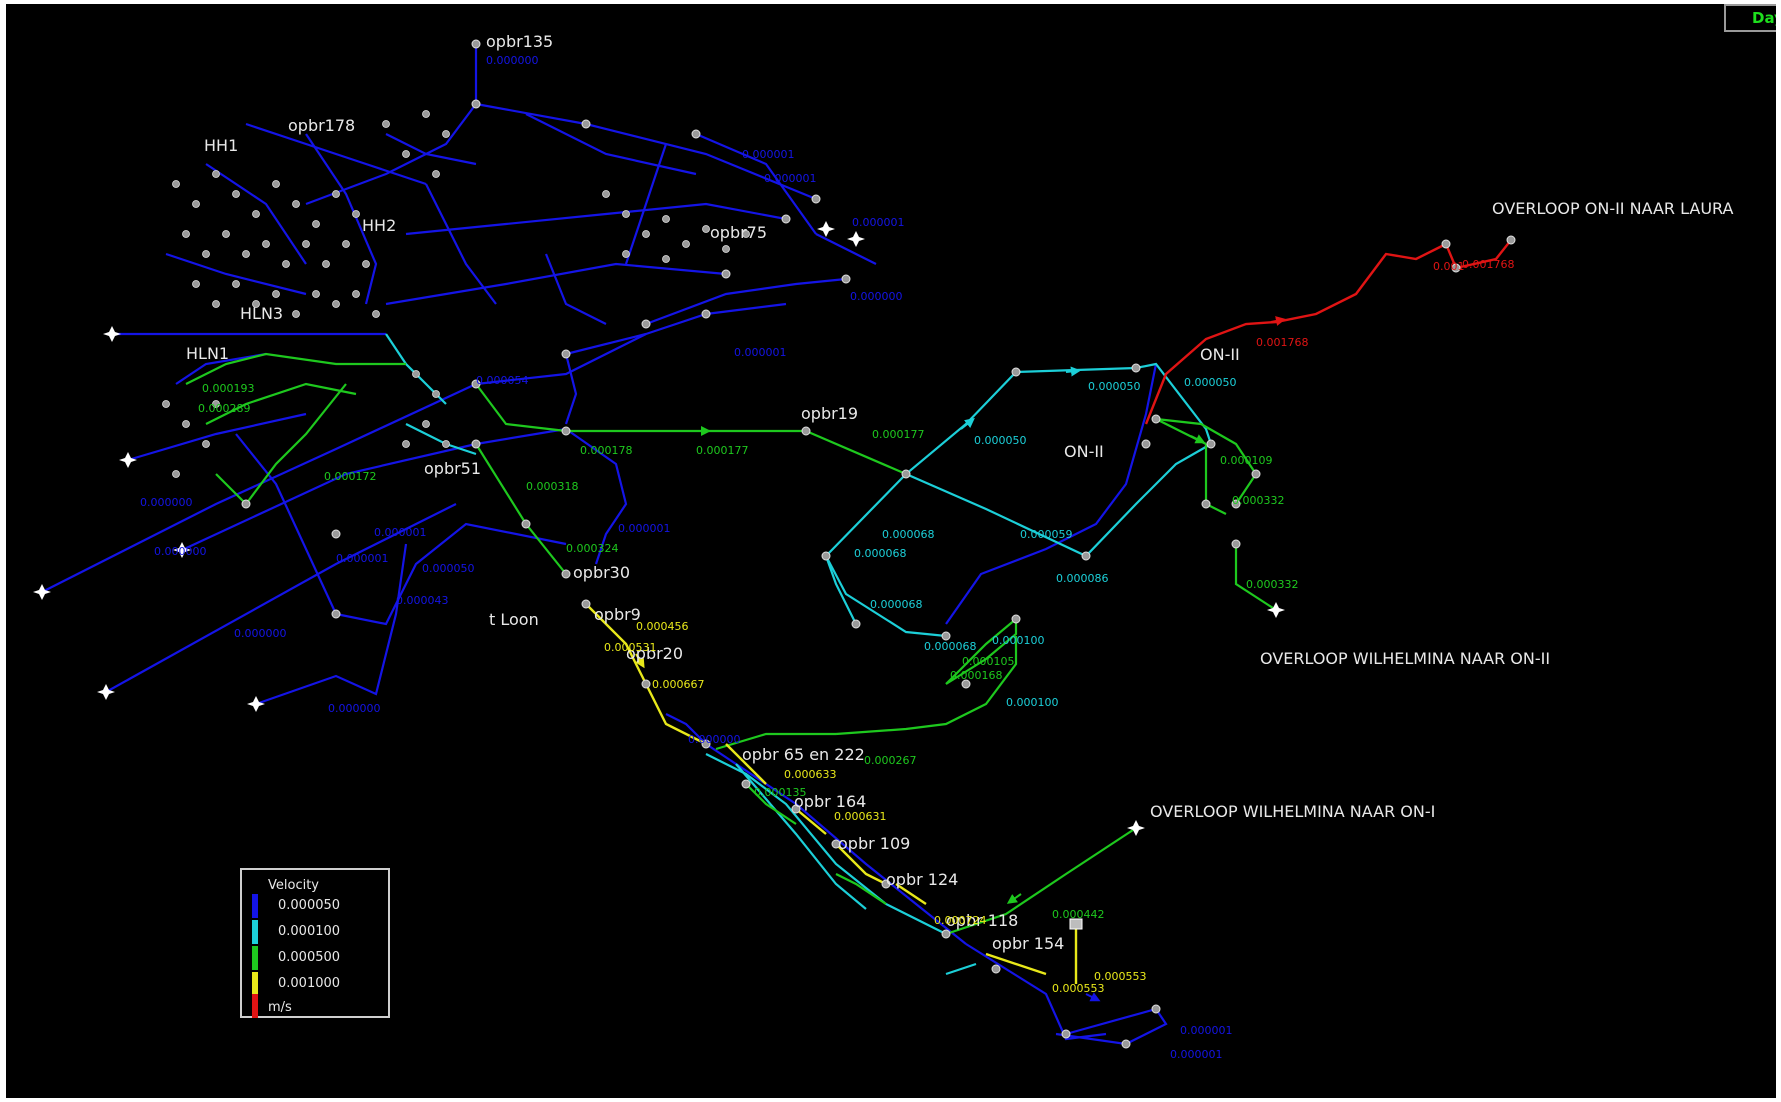 This screenshot has height=1102, width=1781. Describe the element at coordinates (890, 760) in the screenshot. I see `value-label-green: 0.000267` at that location.